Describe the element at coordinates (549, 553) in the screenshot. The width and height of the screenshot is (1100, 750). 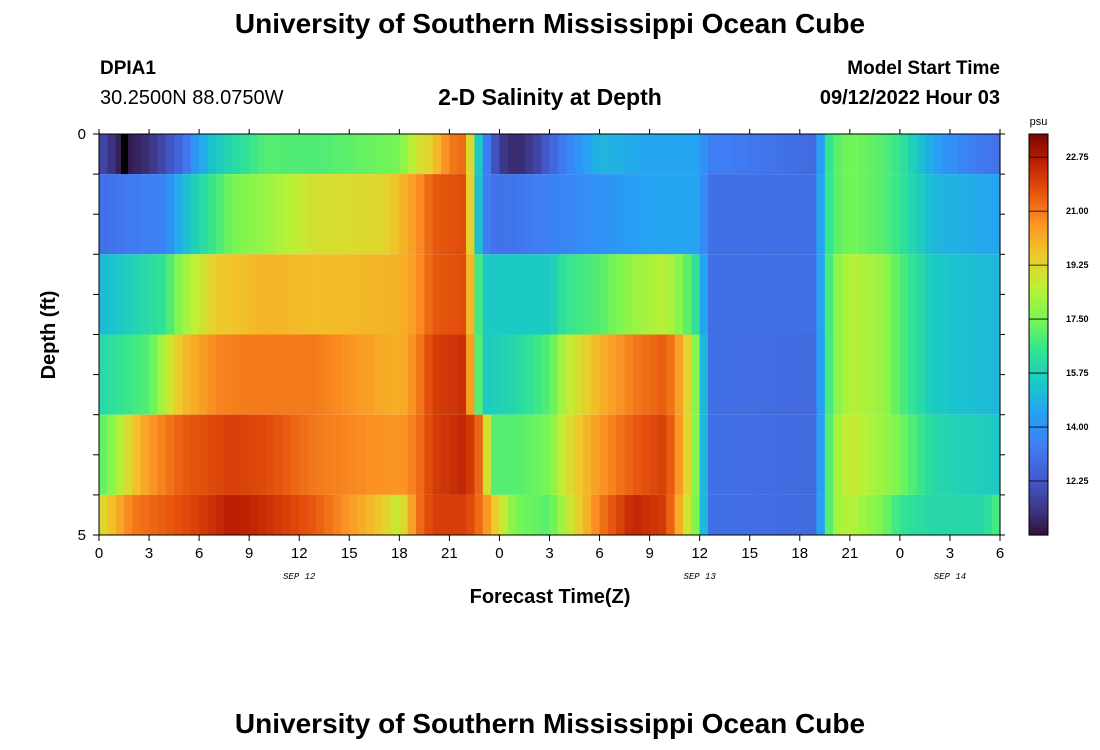
I see `x-tick-label: 3` at that location.